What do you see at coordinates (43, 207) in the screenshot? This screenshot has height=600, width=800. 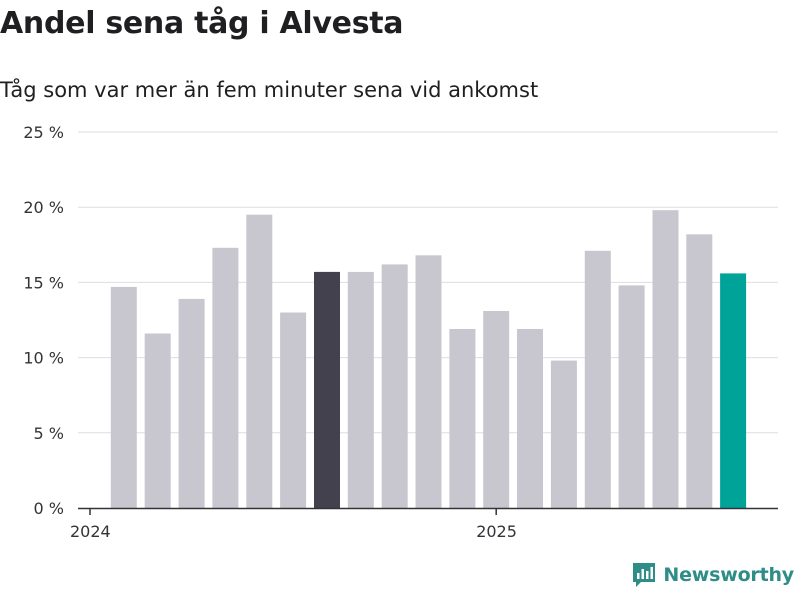 I see `y-tick-label: 20 %` at bounding box center [43, 207].